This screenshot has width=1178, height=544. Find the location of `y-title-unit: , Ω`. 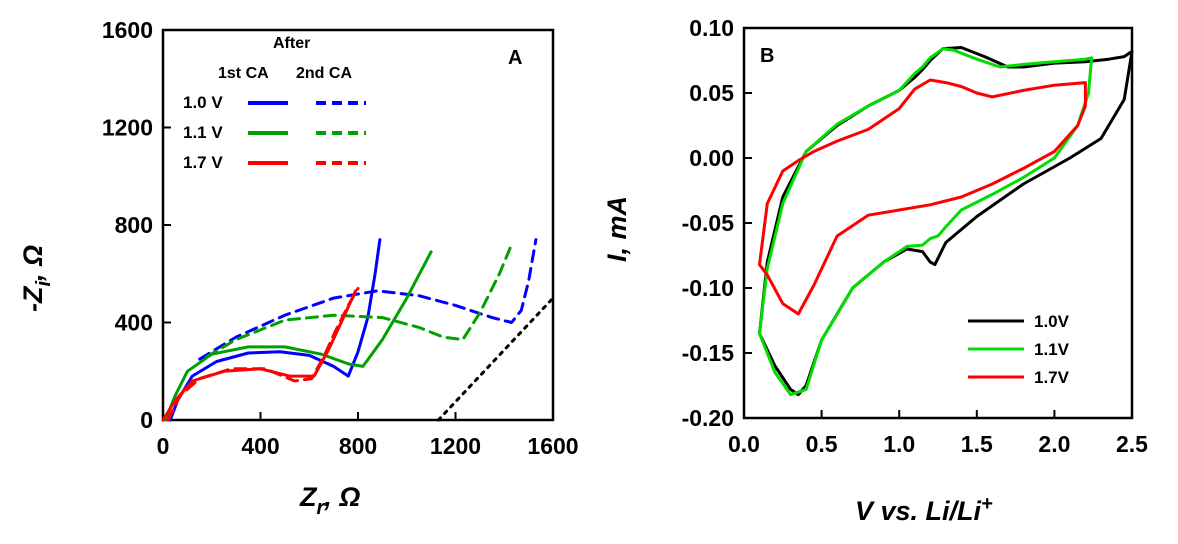

y-title-unit: , Ω is located at coordinates (33, 263).